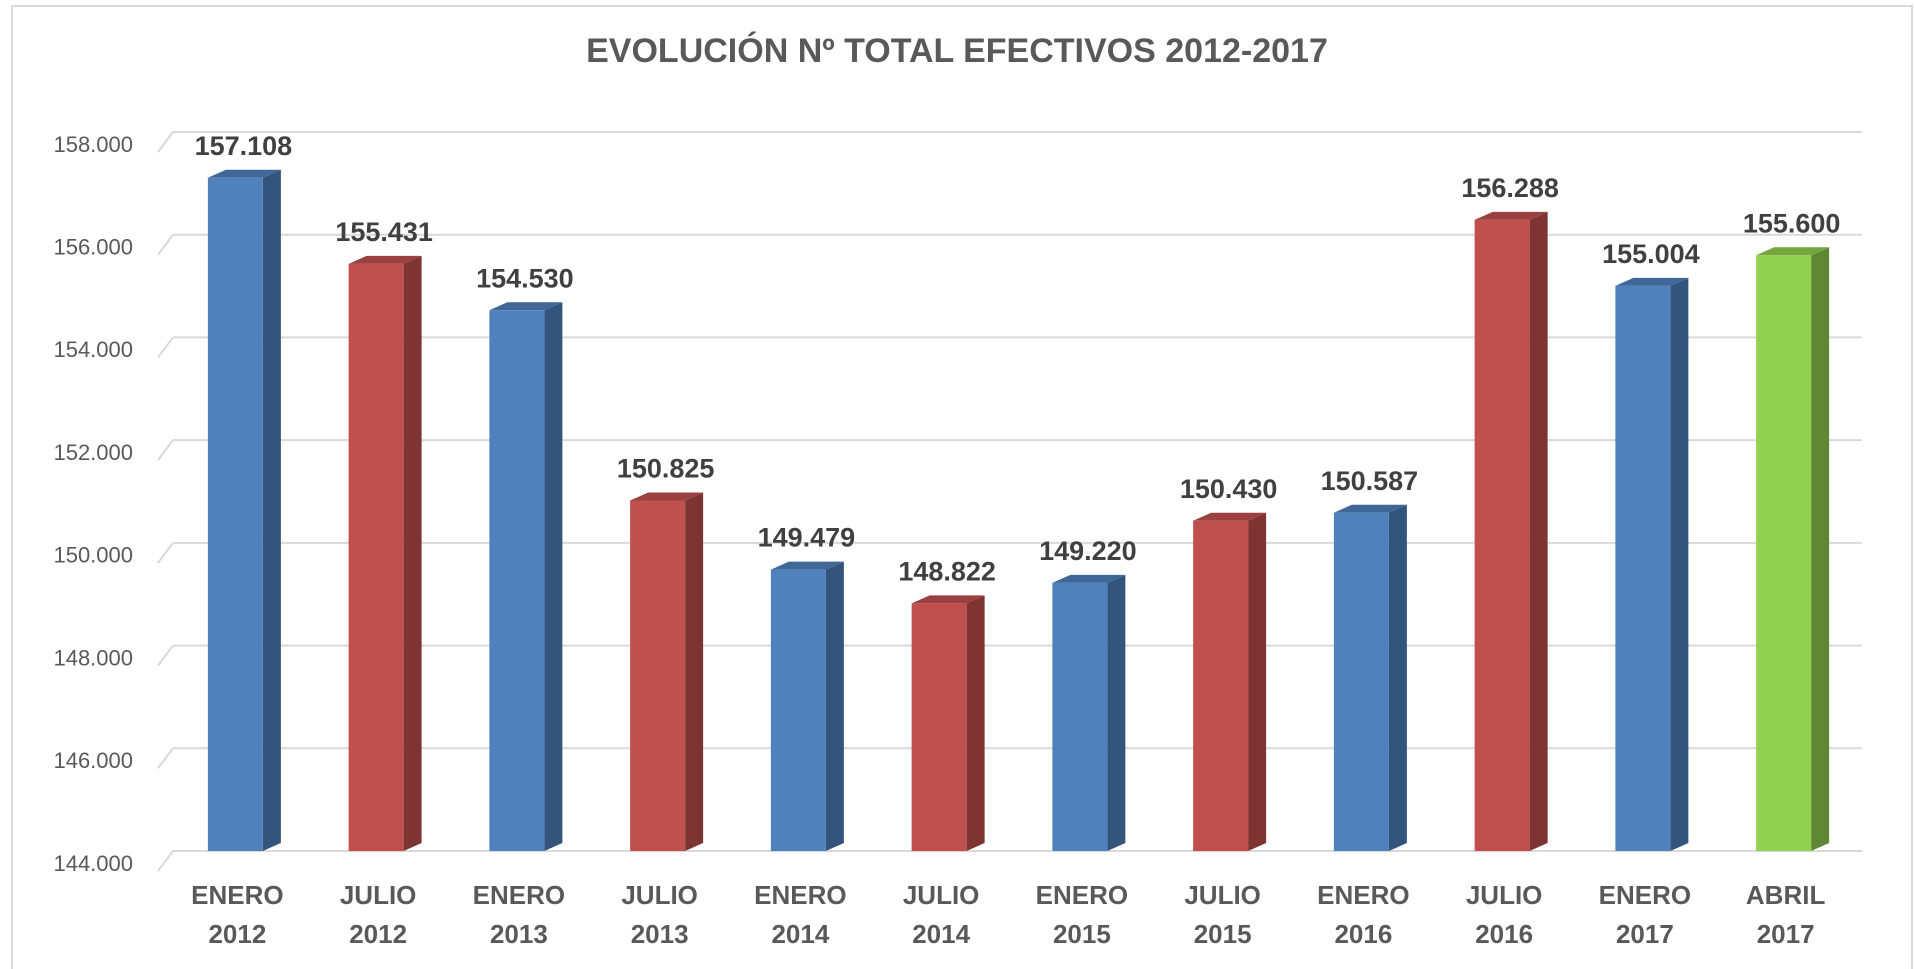 This screenshot has width=1914, height=969. I want to click on data-label: 148.822, so click(947, 571).